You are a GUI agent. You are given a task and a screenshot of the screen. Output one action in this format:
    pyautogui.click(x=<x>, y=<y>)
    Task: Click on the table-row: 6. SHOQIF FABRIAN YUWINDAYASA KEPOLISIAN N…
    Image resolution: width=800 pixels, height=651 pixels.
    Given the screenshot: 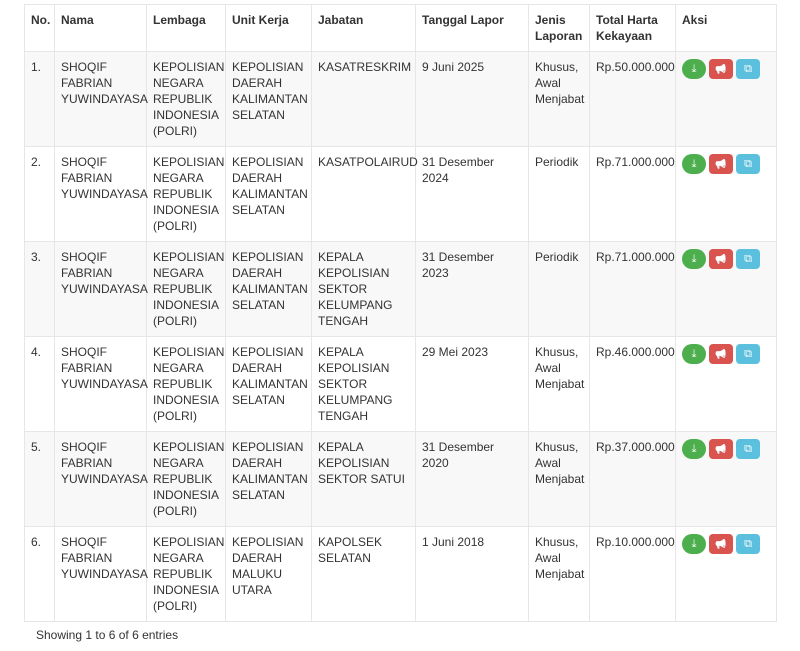 What is the action you would take?
    pyautogui.click(x=400, y=574)
    